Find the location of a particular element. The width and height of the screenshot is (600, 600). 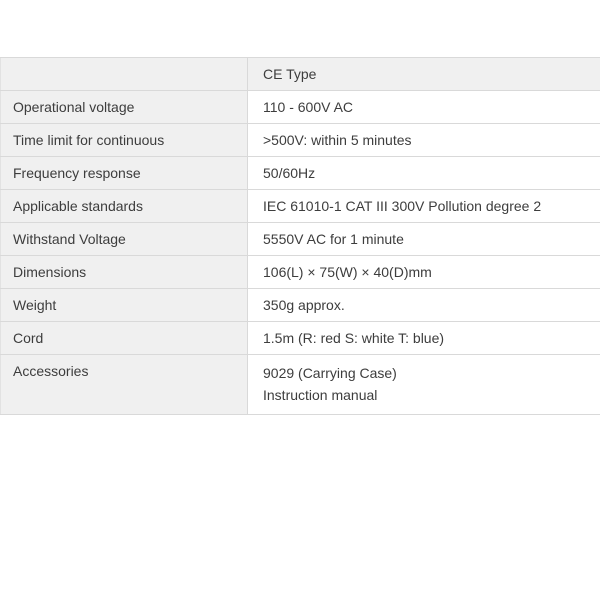

table-row: Frequency response 50/60Hz is located at coordinates (300, 173).